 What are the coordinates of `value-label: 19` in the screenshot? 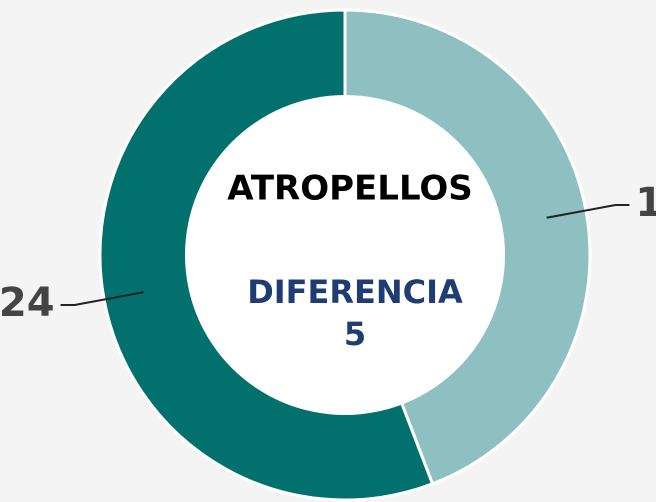 It's located at (645, 203).